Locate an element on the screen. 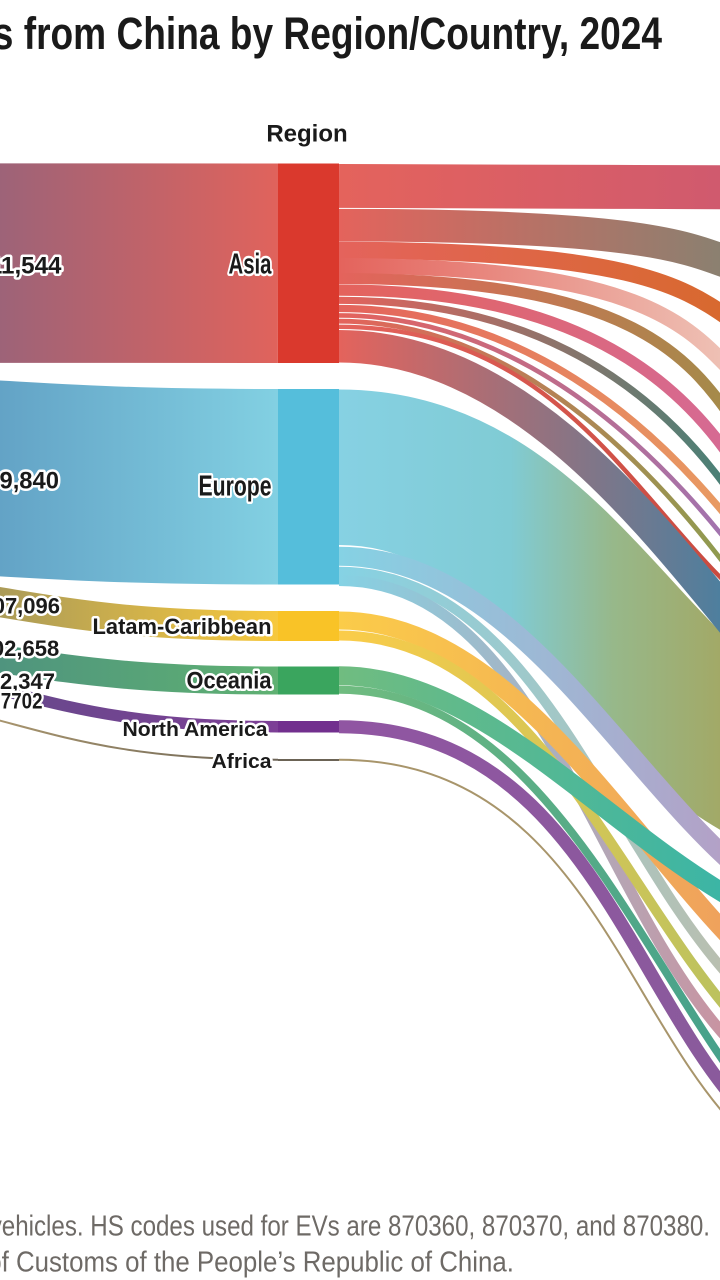 The width and height of the screenshot is (720, 1280). svg-text: 207,096 is located at coordinates (30, 605).